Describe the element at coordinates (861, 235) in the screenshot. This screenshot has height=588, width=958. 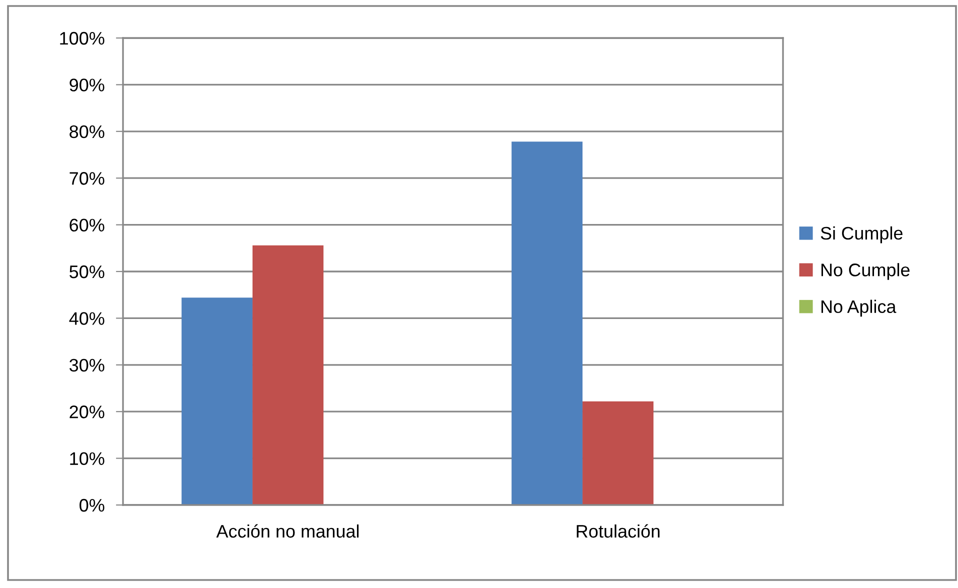
I see `legend-label: Si Cumple` at that location.